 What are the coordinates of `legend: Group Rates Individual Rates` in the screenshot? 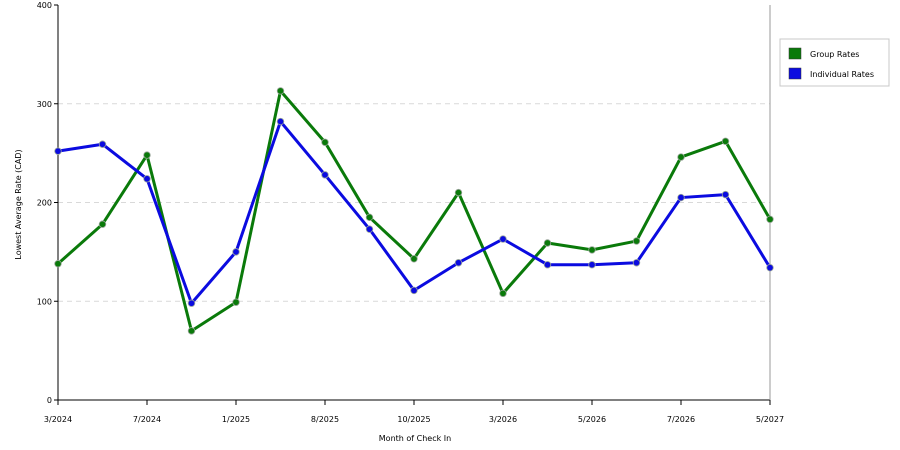 It's located at (834, 62).